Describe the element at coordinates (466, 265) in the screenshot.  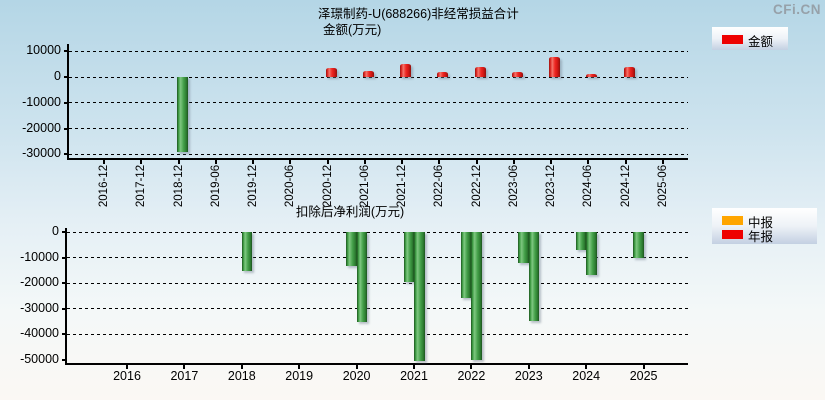
I see `bar-interim-2022` at that location.